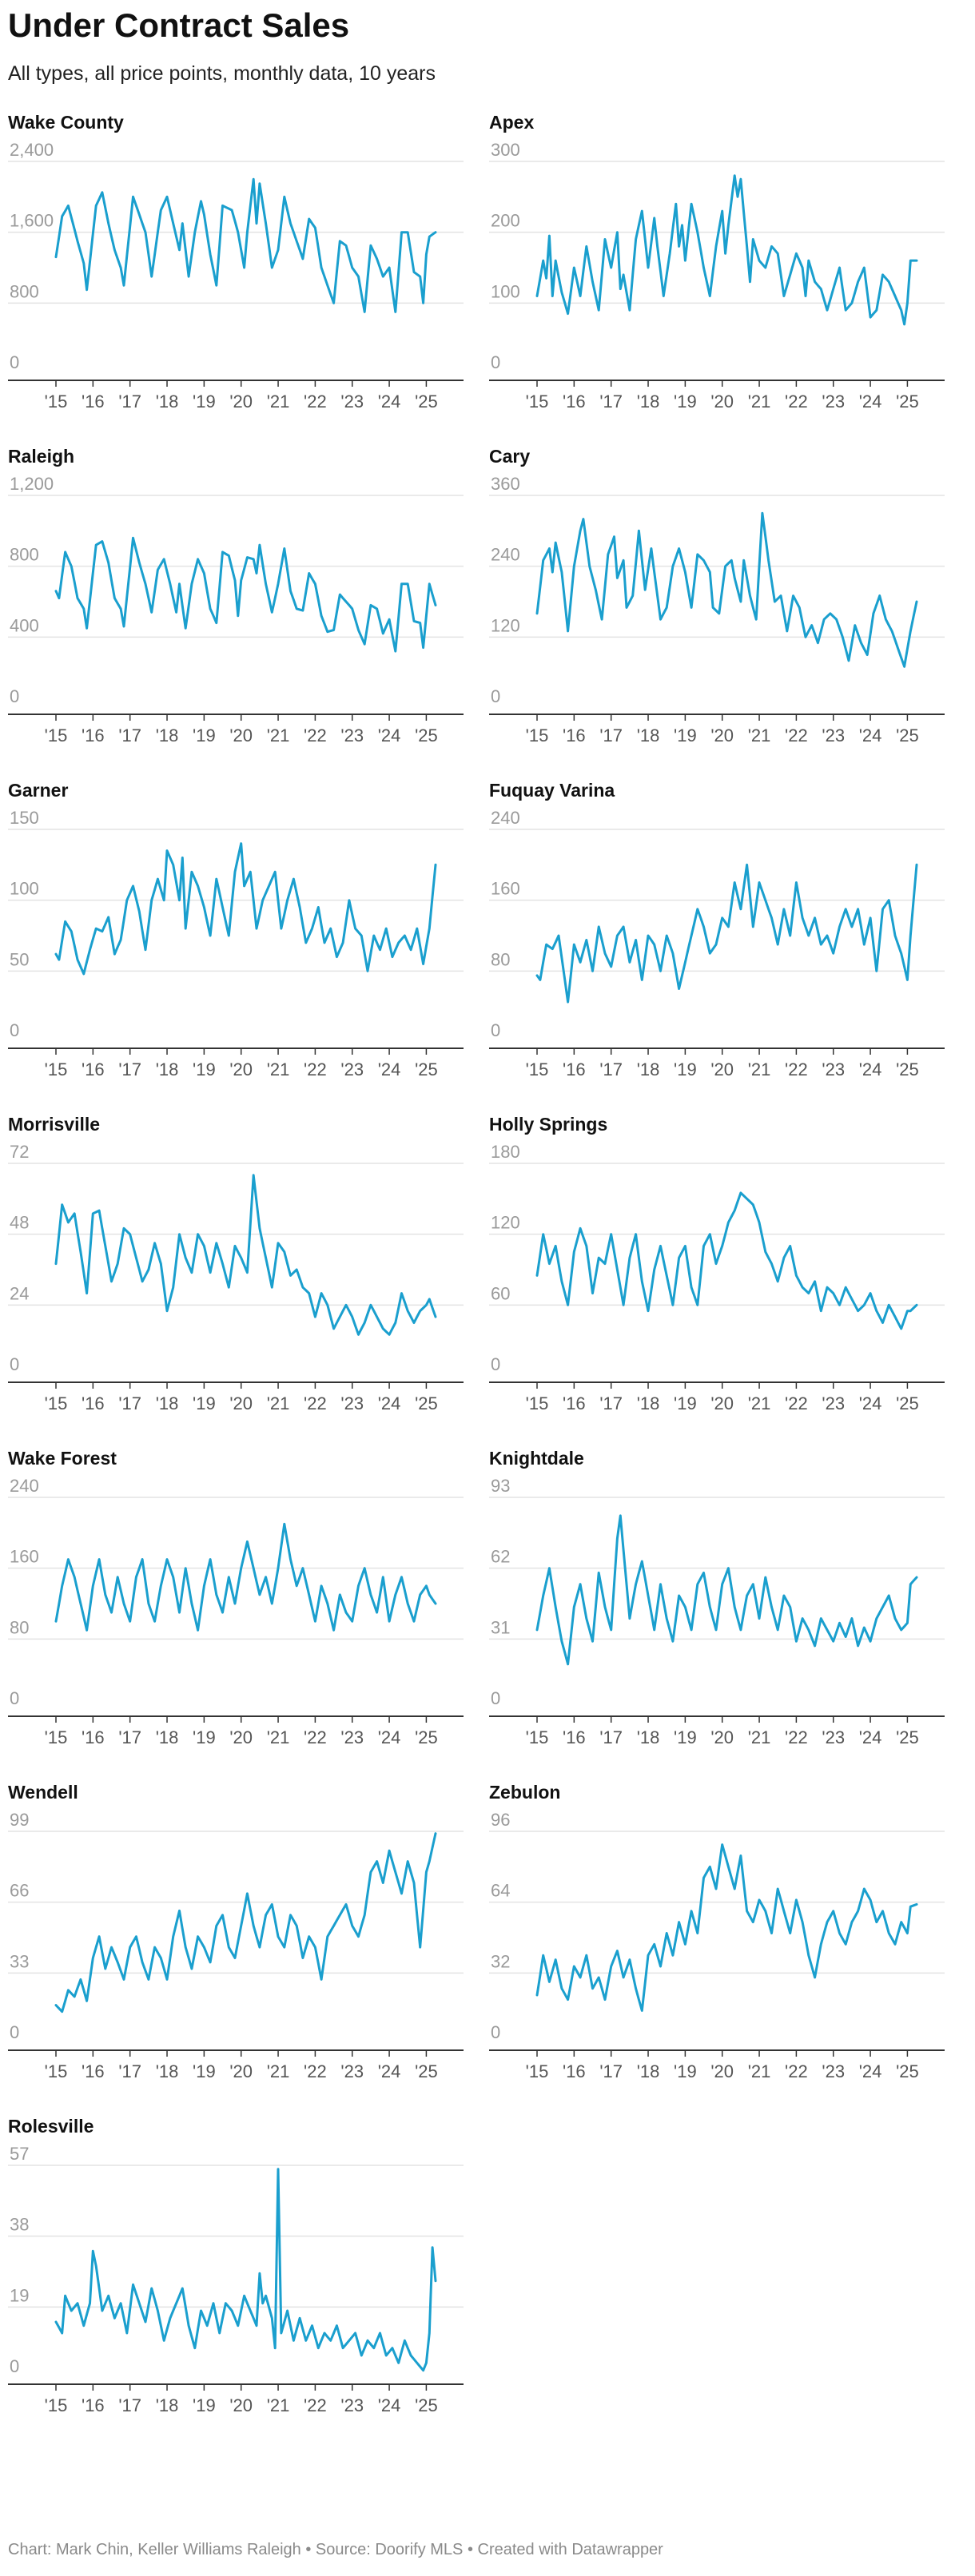 This screenshot has height=2576, width=975. I want to click on panel-title: Wake County, so click(66, 122).